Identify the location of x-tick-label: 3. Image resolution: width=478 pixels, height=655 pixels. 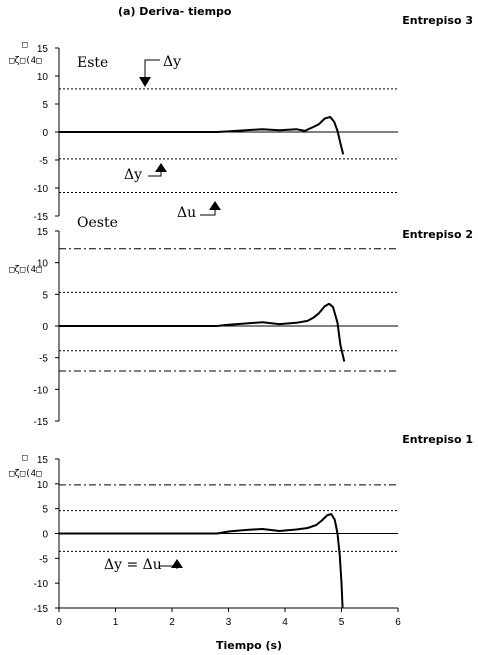
(229, 622).